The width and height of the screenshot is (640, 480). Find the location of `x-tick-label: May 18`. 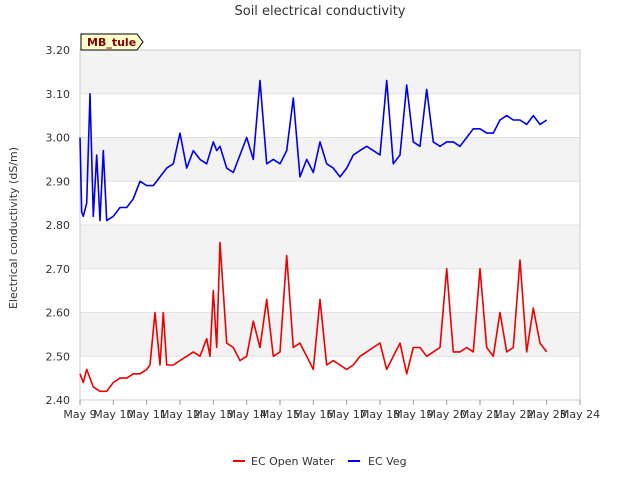

x-tick-label: May 18 is located at coordinates (380, 414).